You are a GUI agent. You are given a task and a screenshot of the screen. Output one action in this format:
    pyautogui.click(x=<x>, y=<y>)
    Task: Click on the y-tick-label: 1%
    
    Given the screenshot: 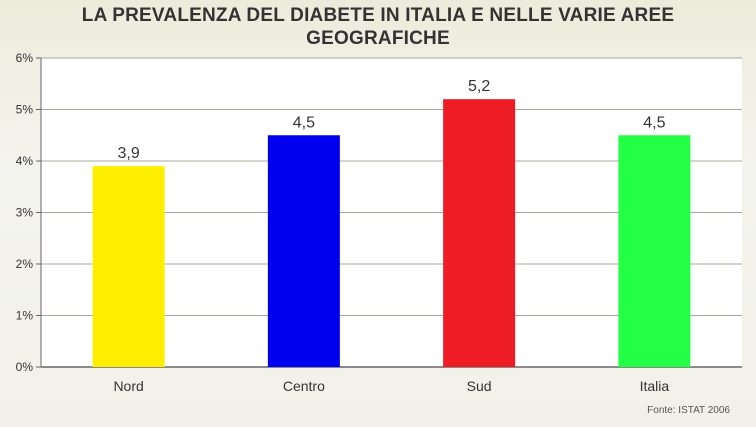 What is the action you would take?
    pyautogui.click(x=25, y=316)
    